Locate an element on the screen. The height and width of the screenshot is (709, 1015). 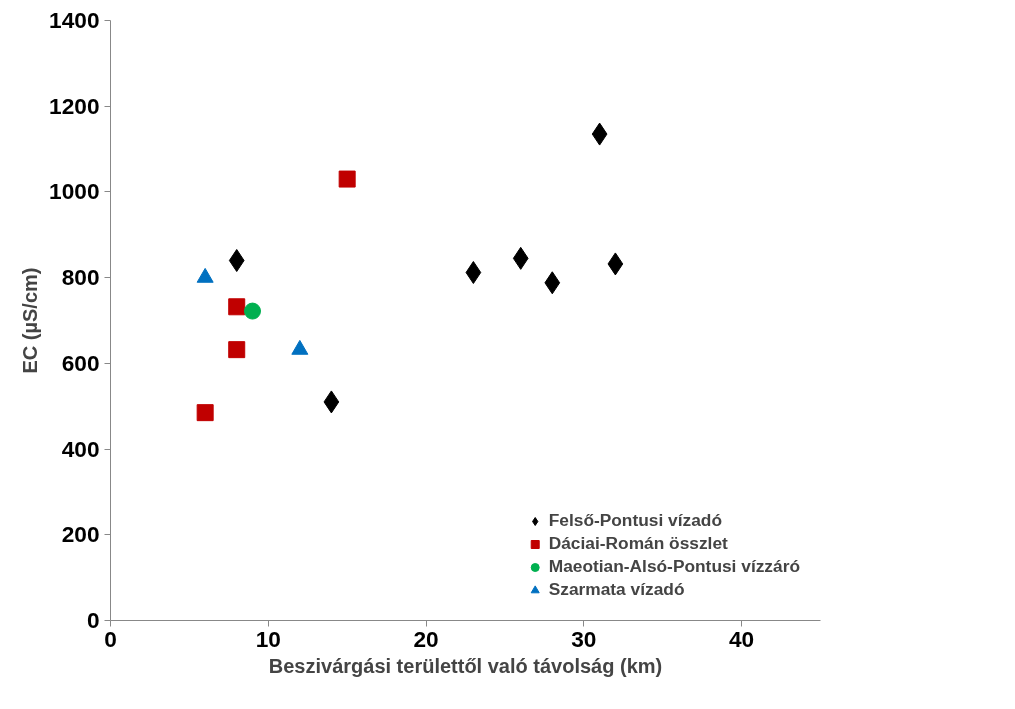
x-tick-label: 40 is located at coordinates (742, 638).